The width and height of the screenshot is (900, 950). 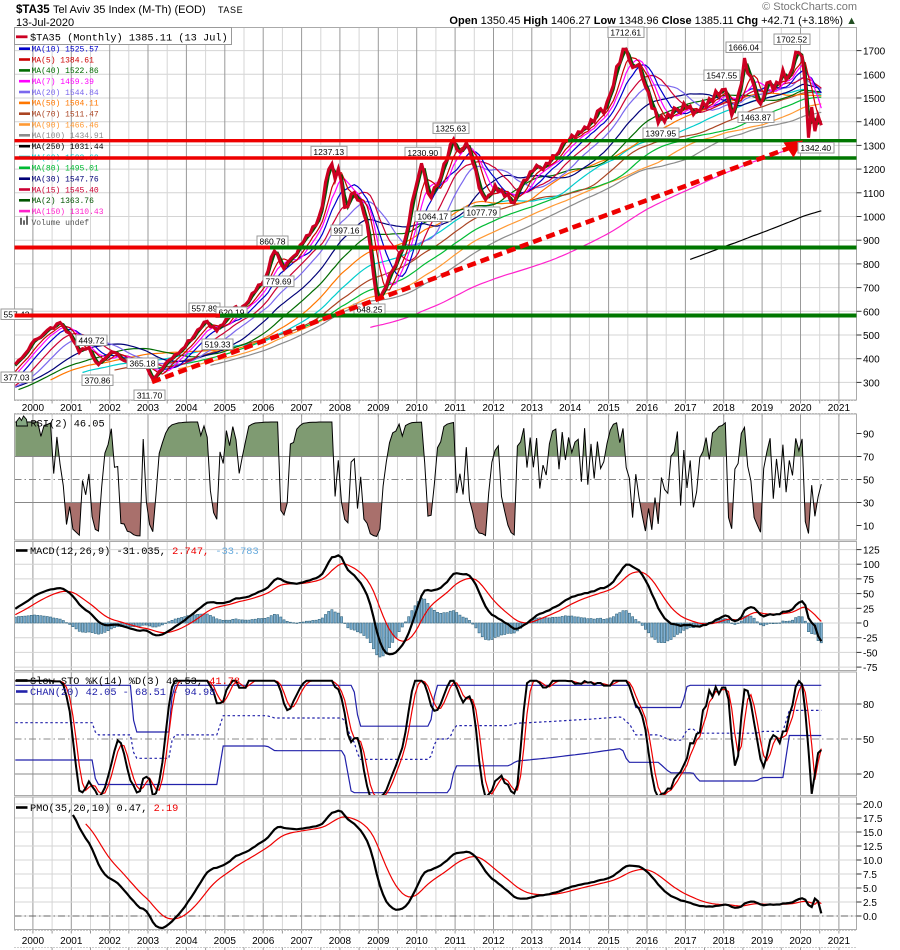 What do you see at coordinates (225, 408) in the screenshot?
I see `svg-text: 2005` at bounding box center [225, 408].